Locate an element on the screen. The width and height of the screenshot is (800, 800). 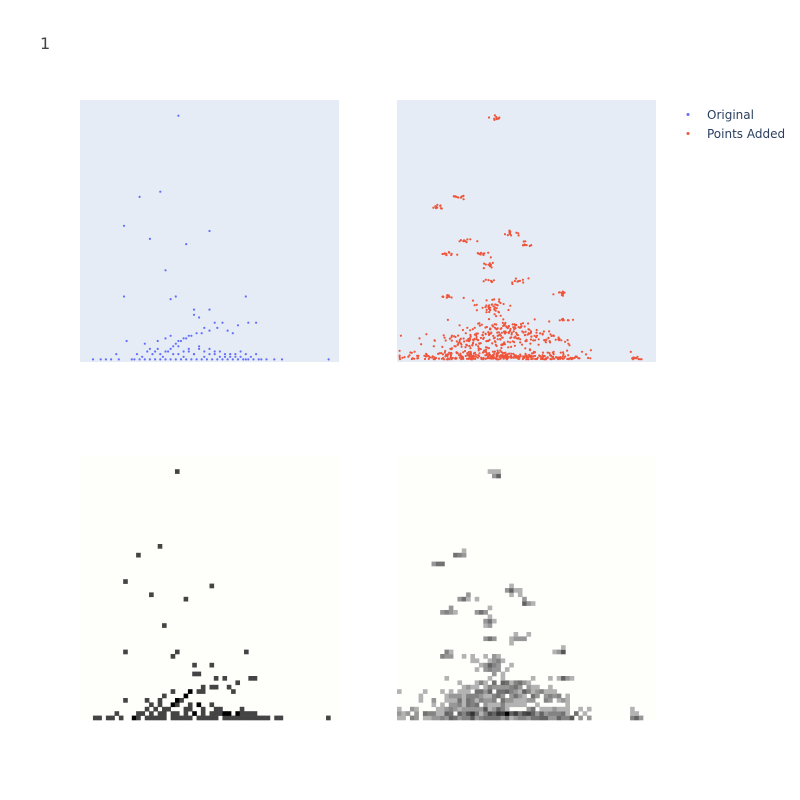
scatter-panel-points-added is located at coordinates (526, 231).